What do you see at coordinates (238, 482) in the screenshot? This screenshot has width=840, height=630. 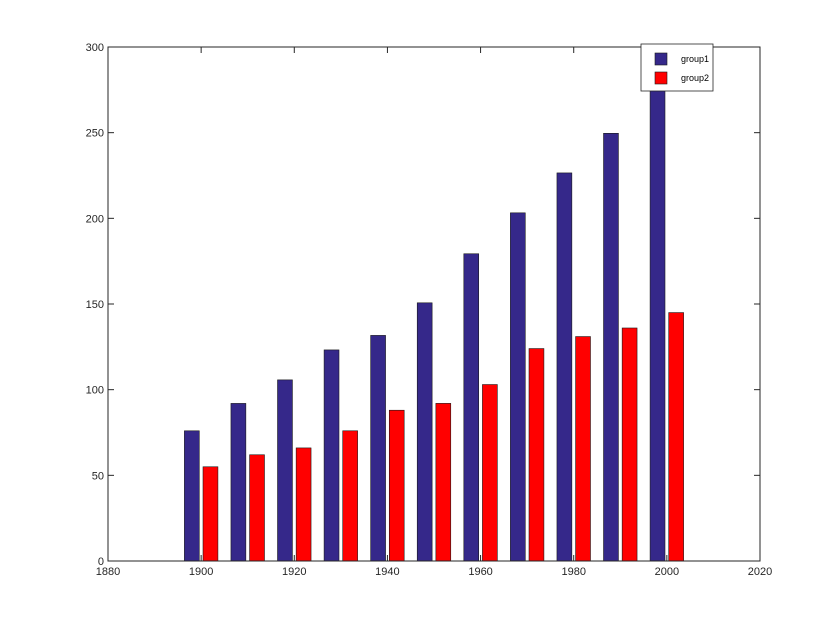 I see `bar-group1-1910` at bounding box center [238, 482].